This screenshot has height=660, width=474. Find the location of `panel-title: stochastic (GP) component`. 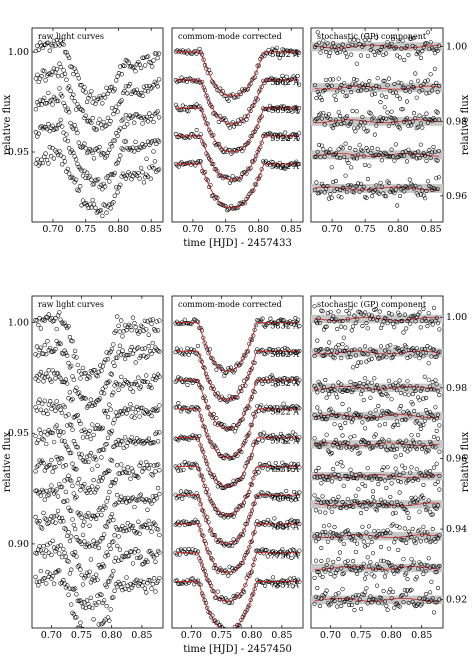

panel-title: stochastic (GP) component is located at coordinates (372, 304).